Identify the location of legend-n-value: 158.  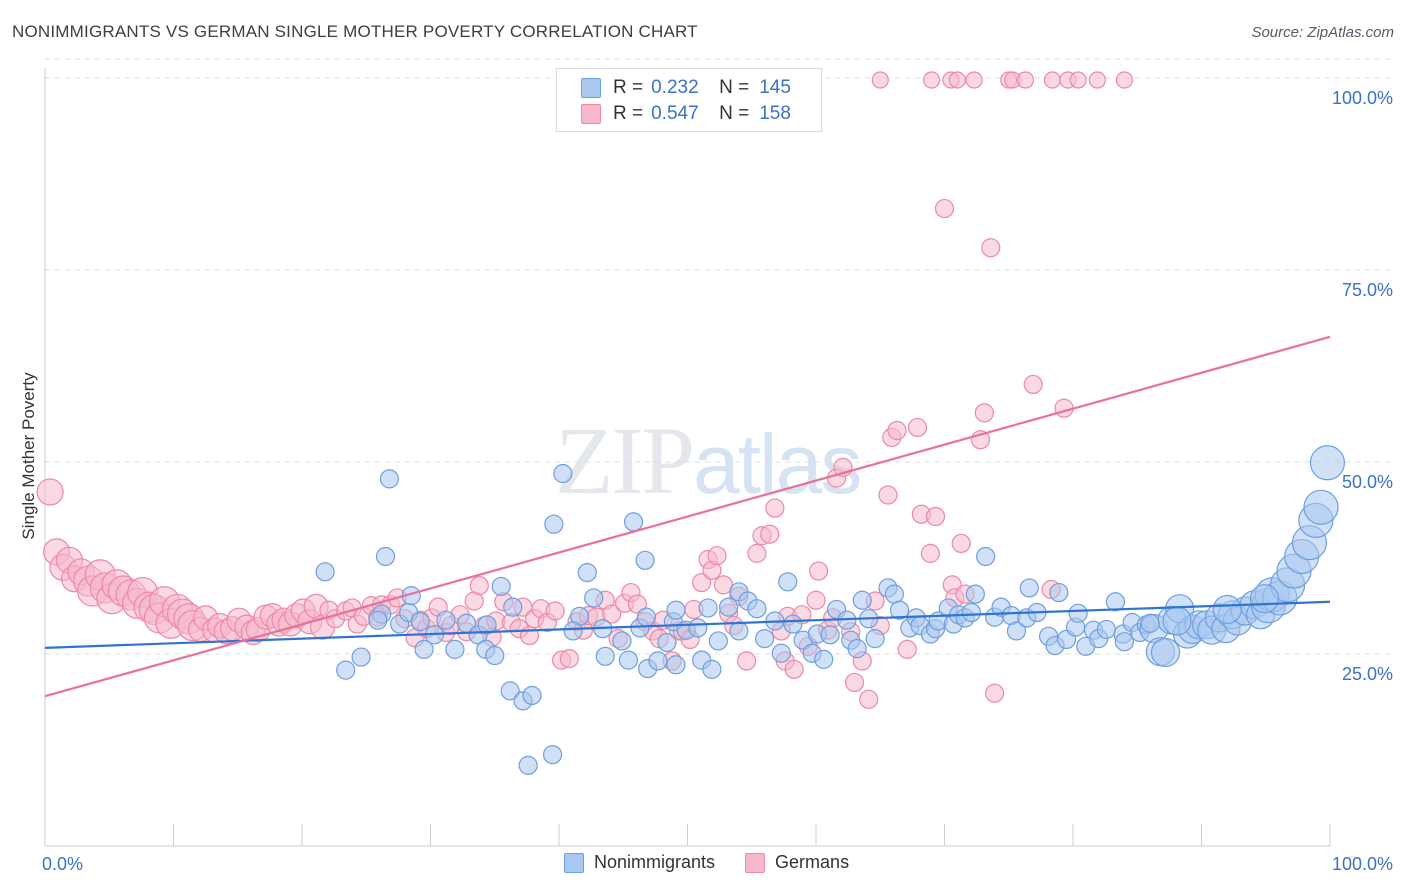
(775, 113).